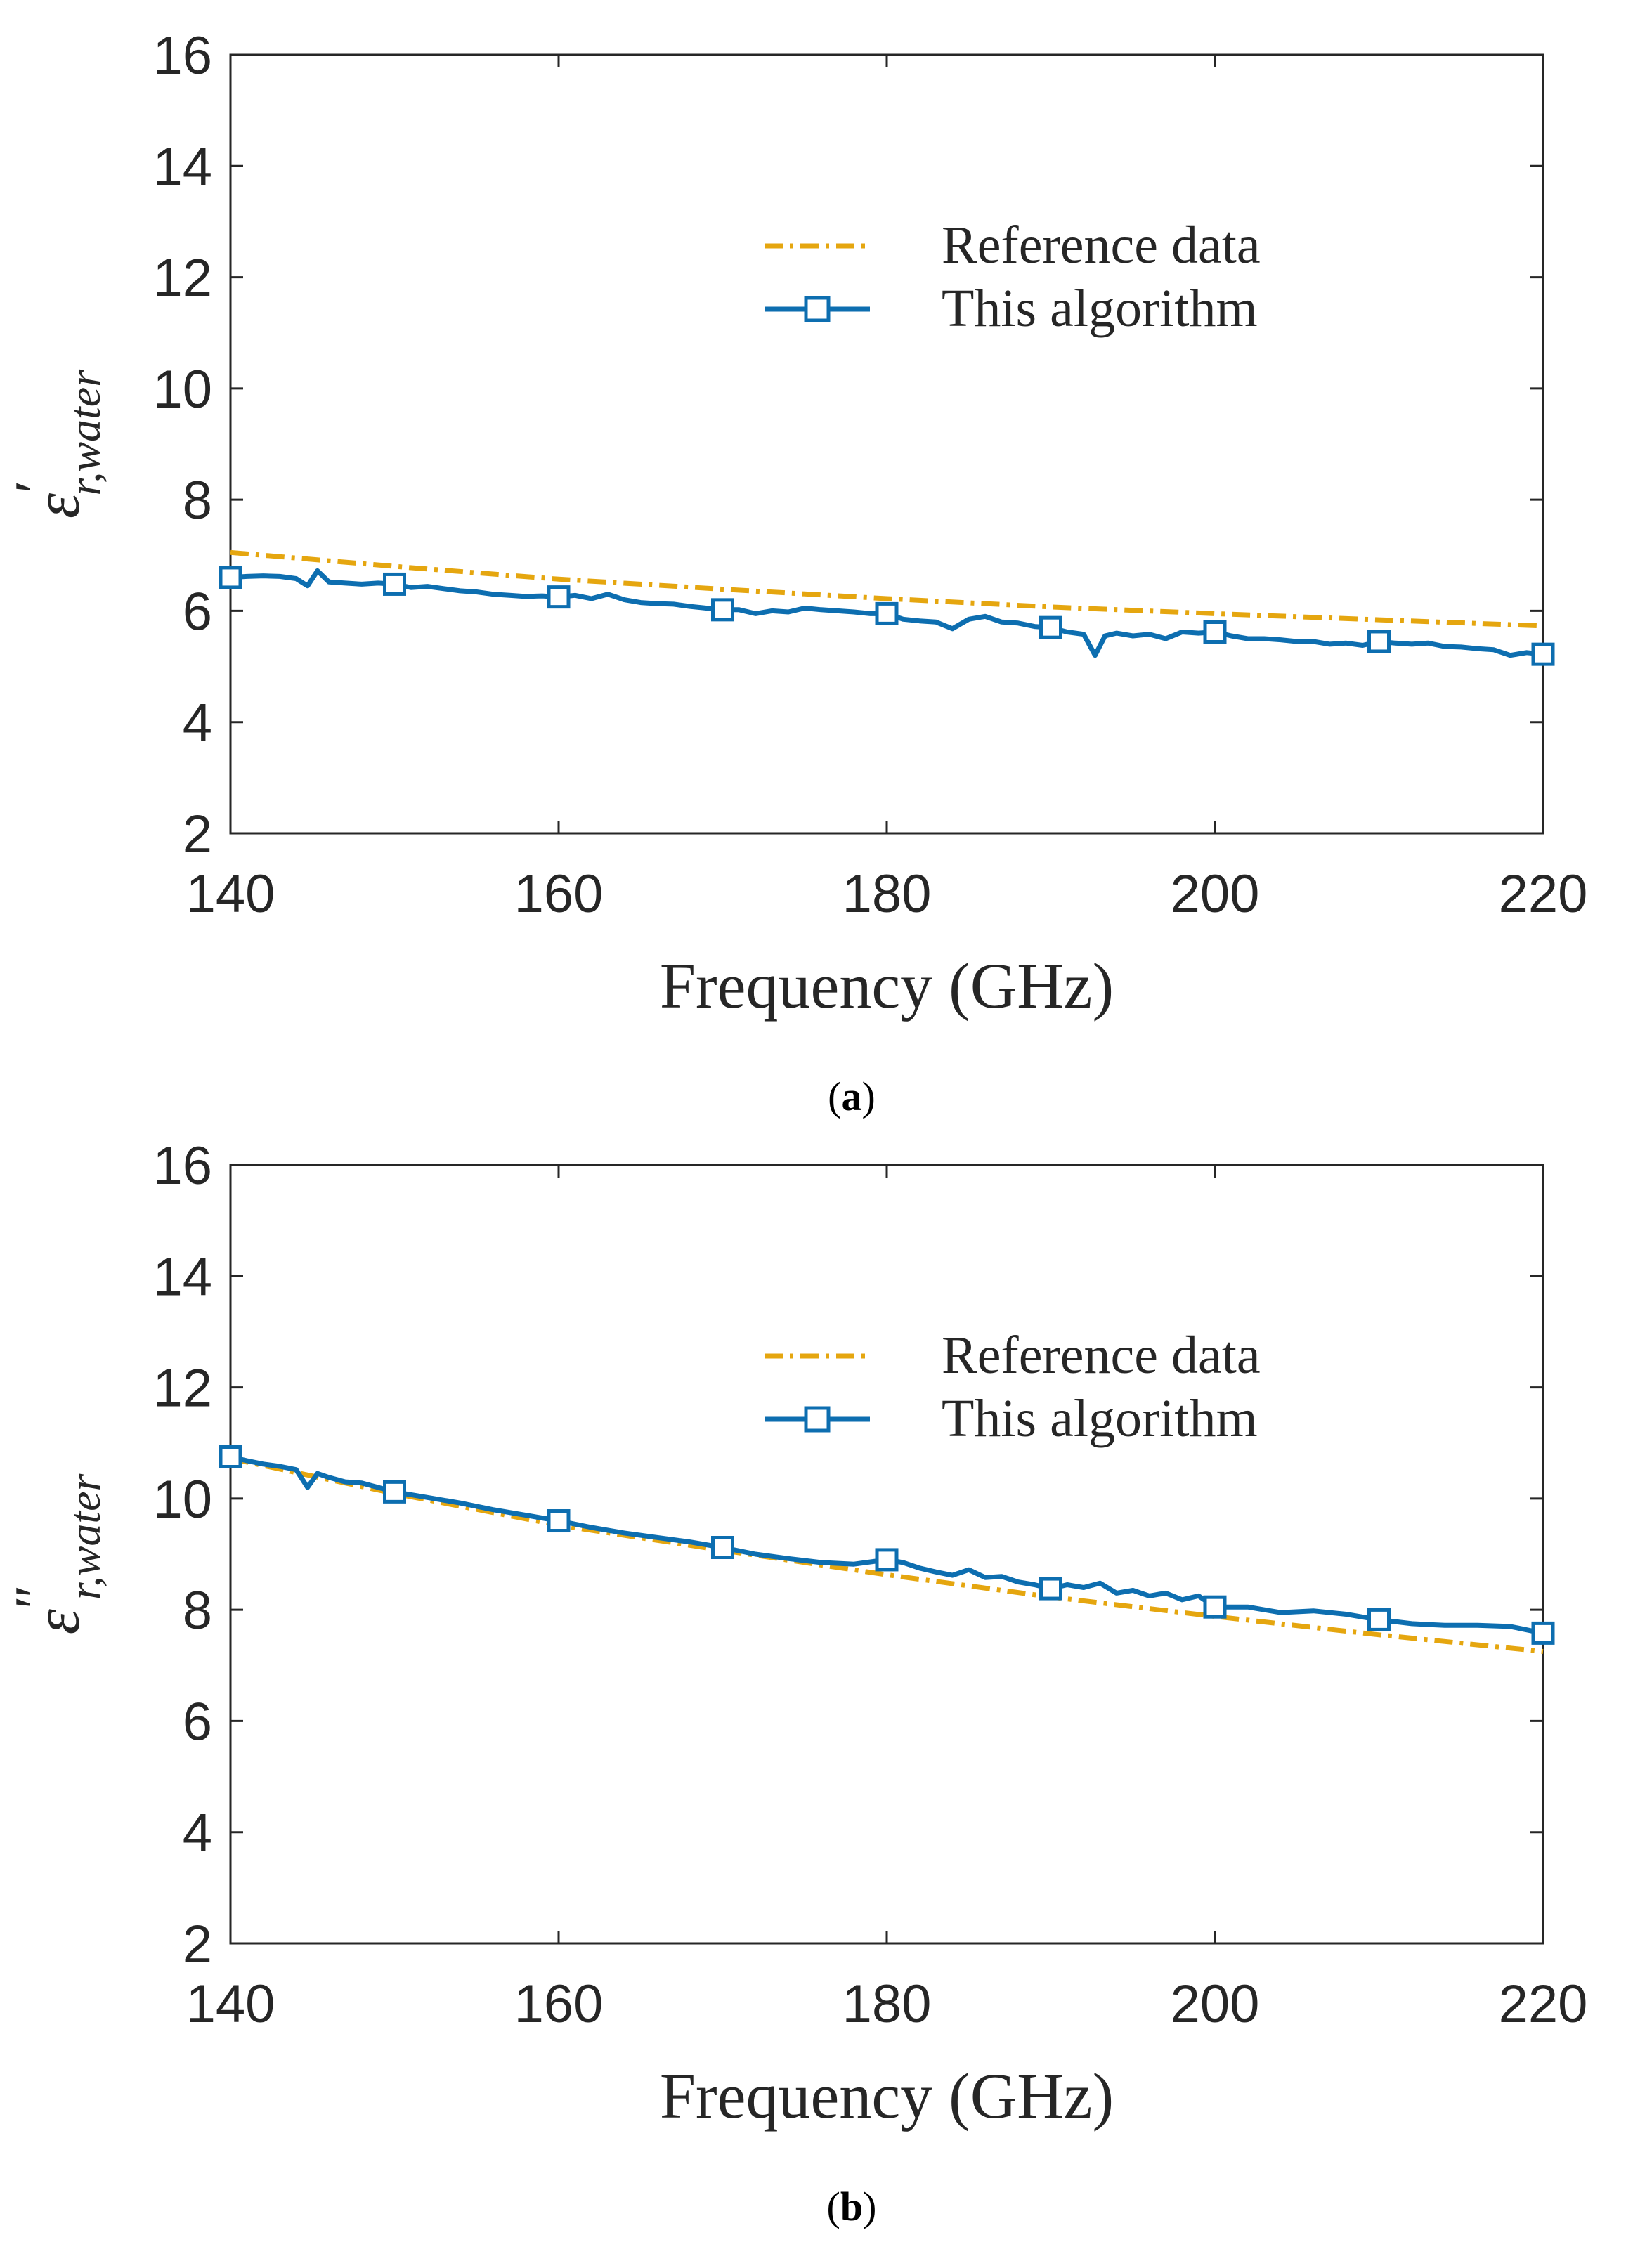 This screenshot has width=1633, height=2268. What do you see at coordinates (818, 309) in the screenshot?
I see `legend-marker-algorithm-a` at bounding box center [818, 309].